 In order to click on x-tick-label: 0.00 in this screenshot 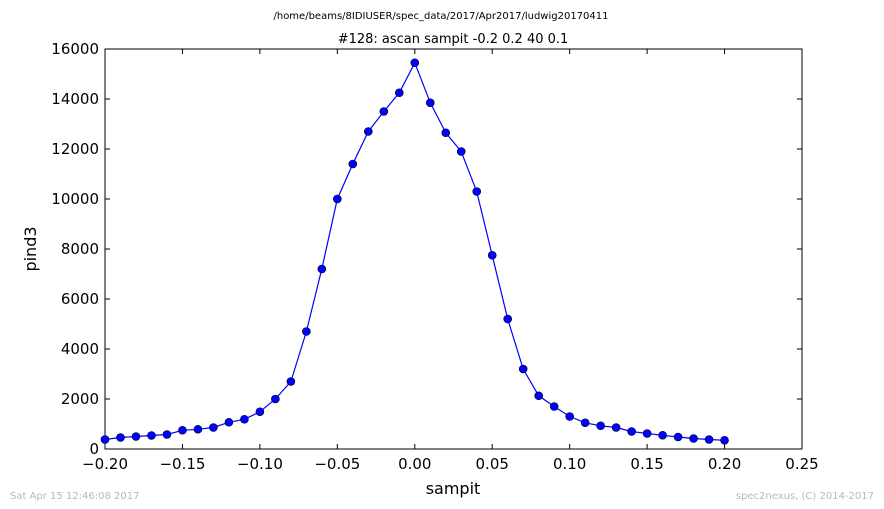, I will do `click(414, 464)`.